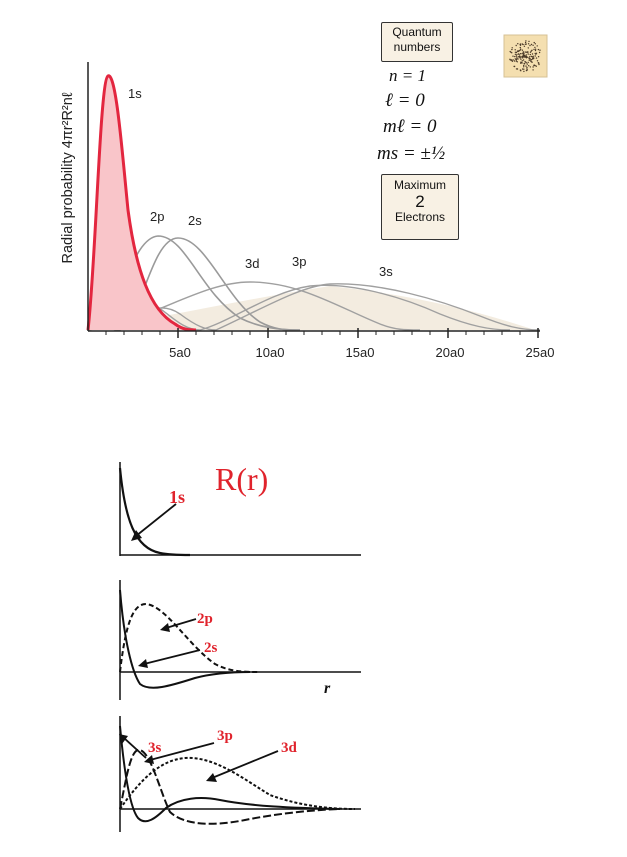 This screenshot has width=627, height=857. What do you see at coordinates (195, 220) in the screenshot?
I see `label-2s: 2s` at bounding box center [195, 220].